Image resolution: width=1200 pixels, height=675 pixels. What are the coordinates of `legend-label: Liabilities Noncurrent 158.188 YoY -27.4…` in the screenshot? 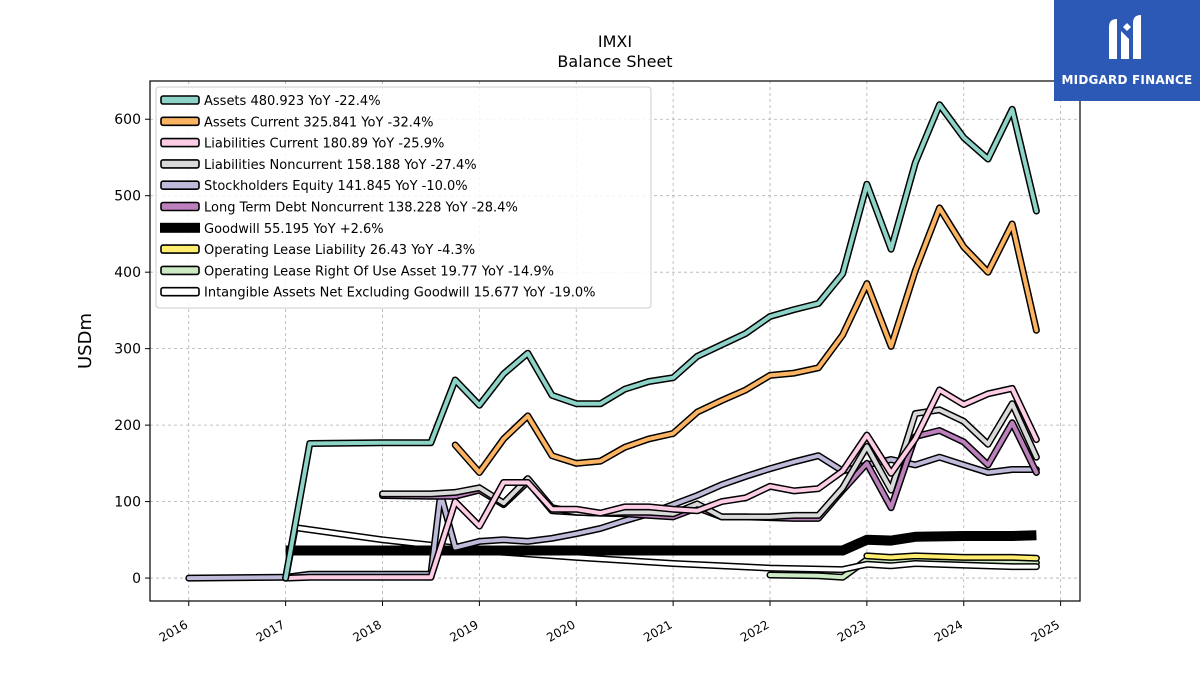 It's located at (340, 165).